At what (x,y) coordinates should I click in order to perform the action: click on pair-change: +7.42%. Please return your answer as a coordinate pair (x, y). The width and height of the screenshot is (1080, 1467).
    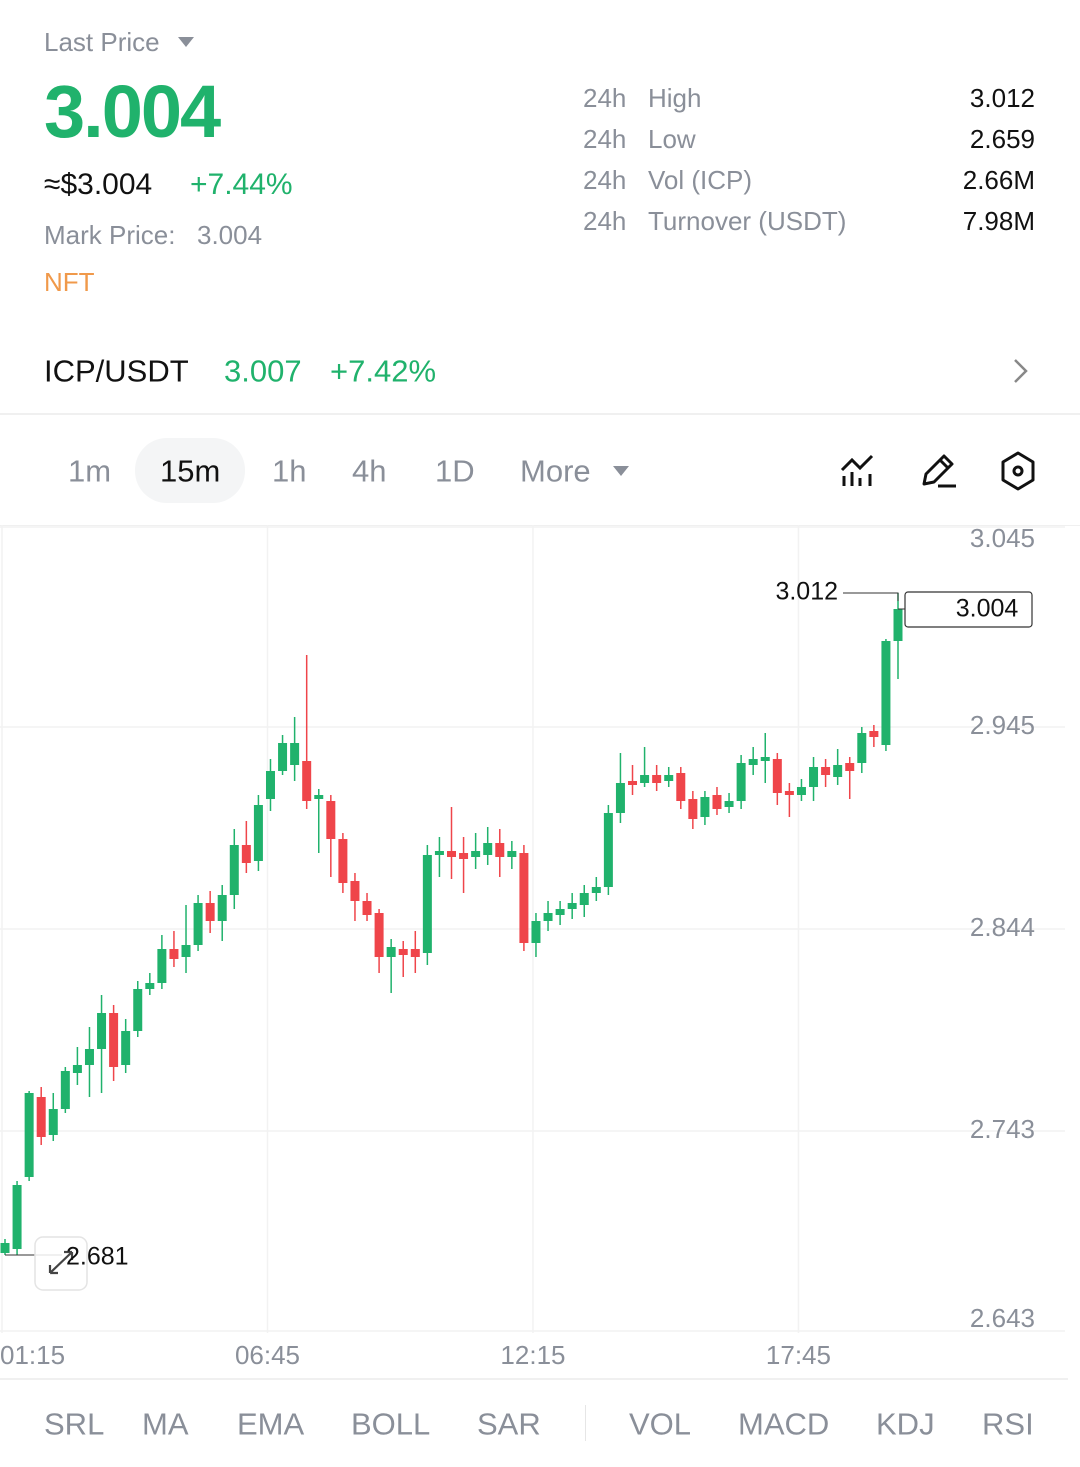
    Looking at the image, I should click on (383, 371).